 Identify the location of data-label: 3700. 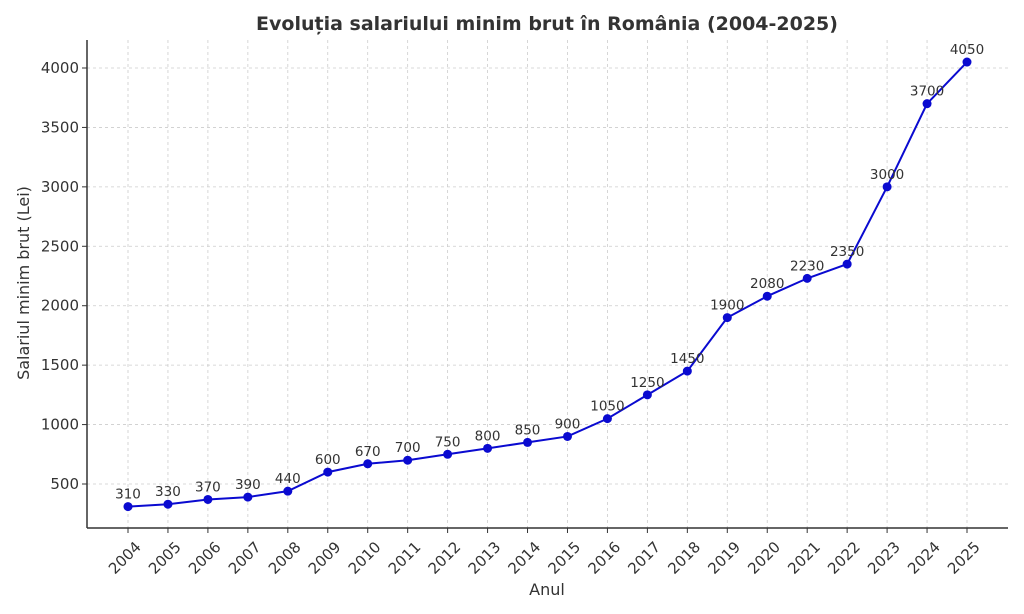
(927, 92).